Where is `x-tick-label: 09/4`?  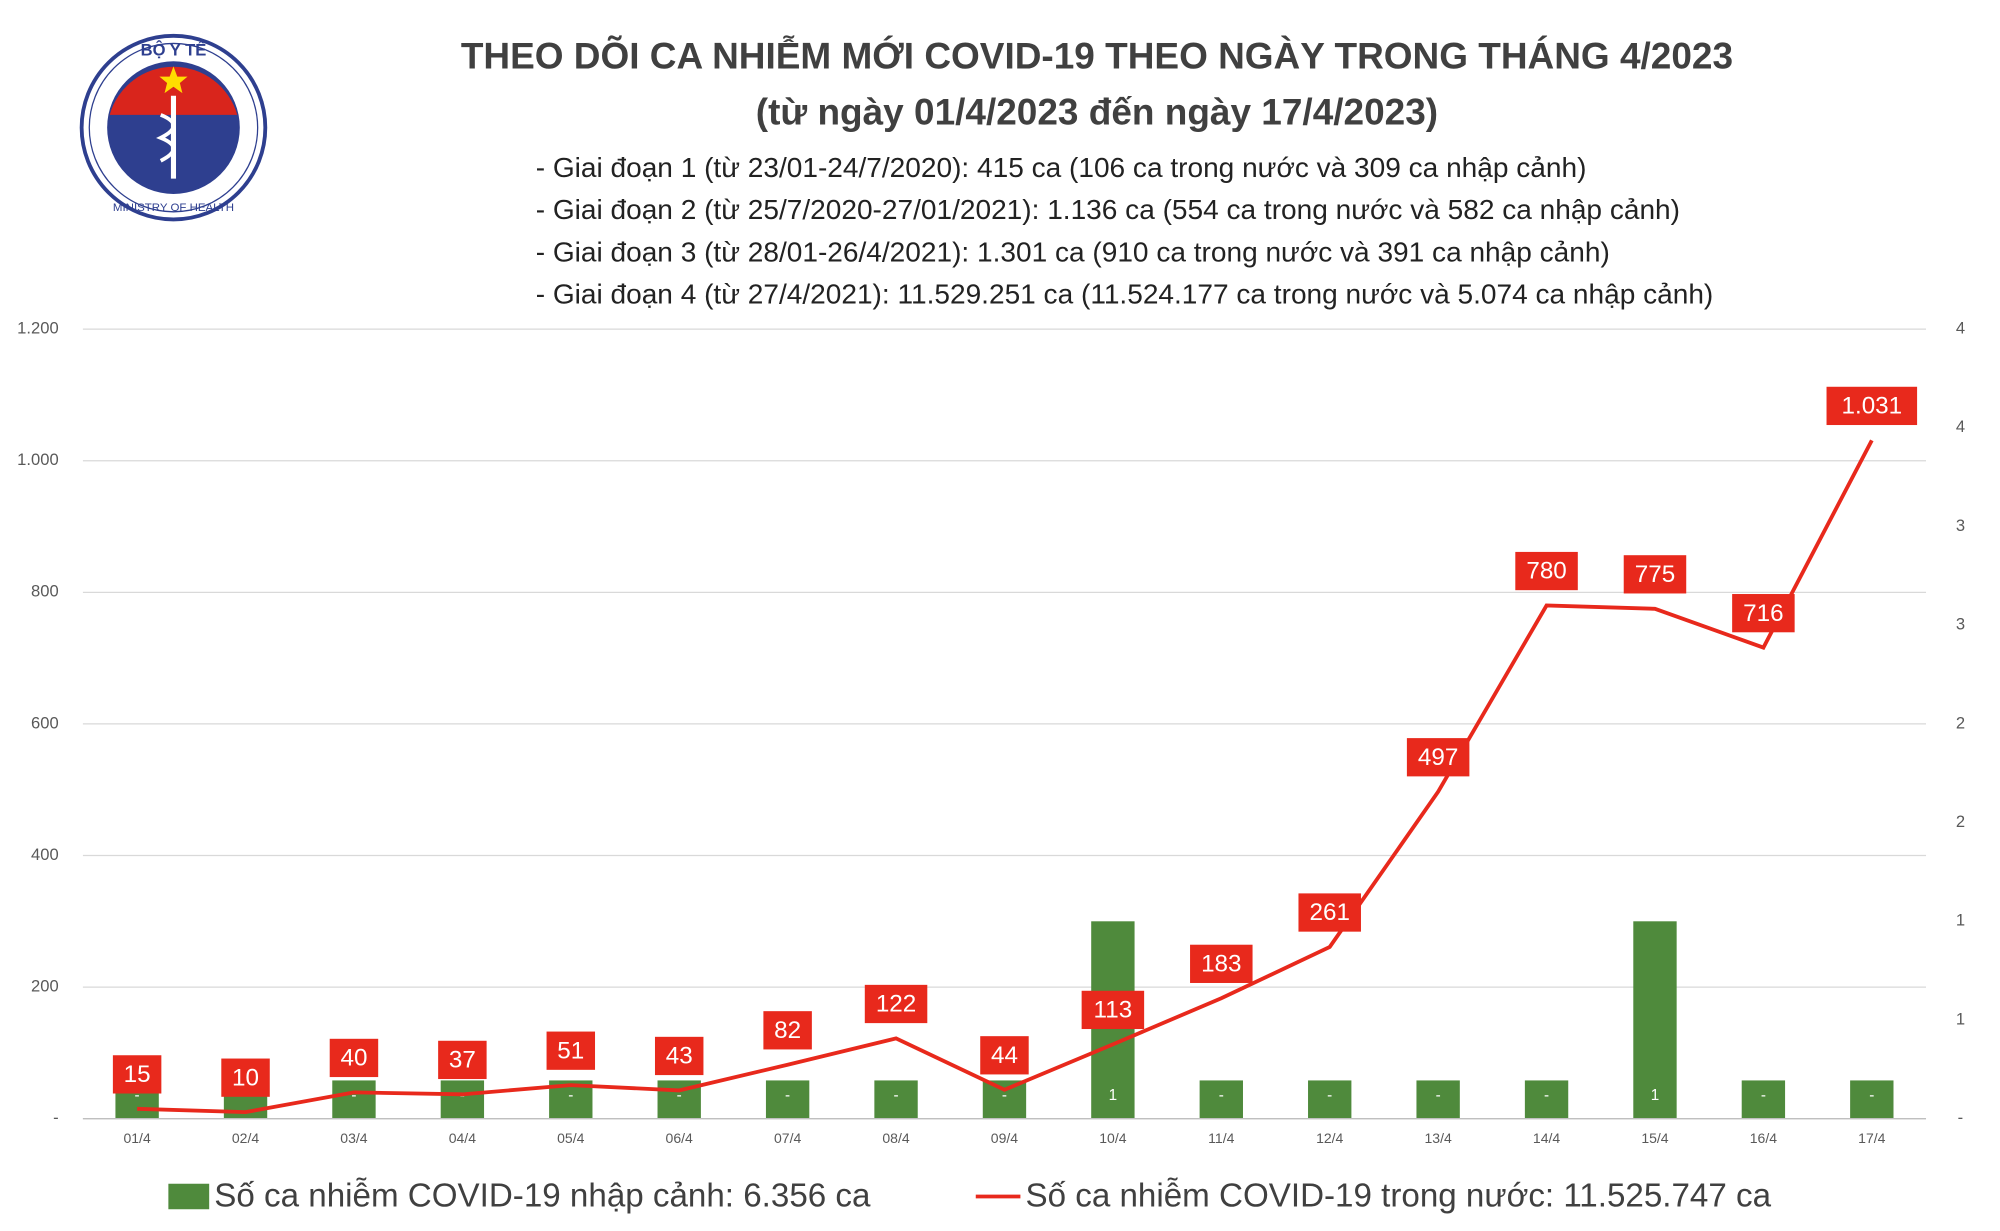 x-tick-label: 09/4 is located at coordinates (1004, 1138).